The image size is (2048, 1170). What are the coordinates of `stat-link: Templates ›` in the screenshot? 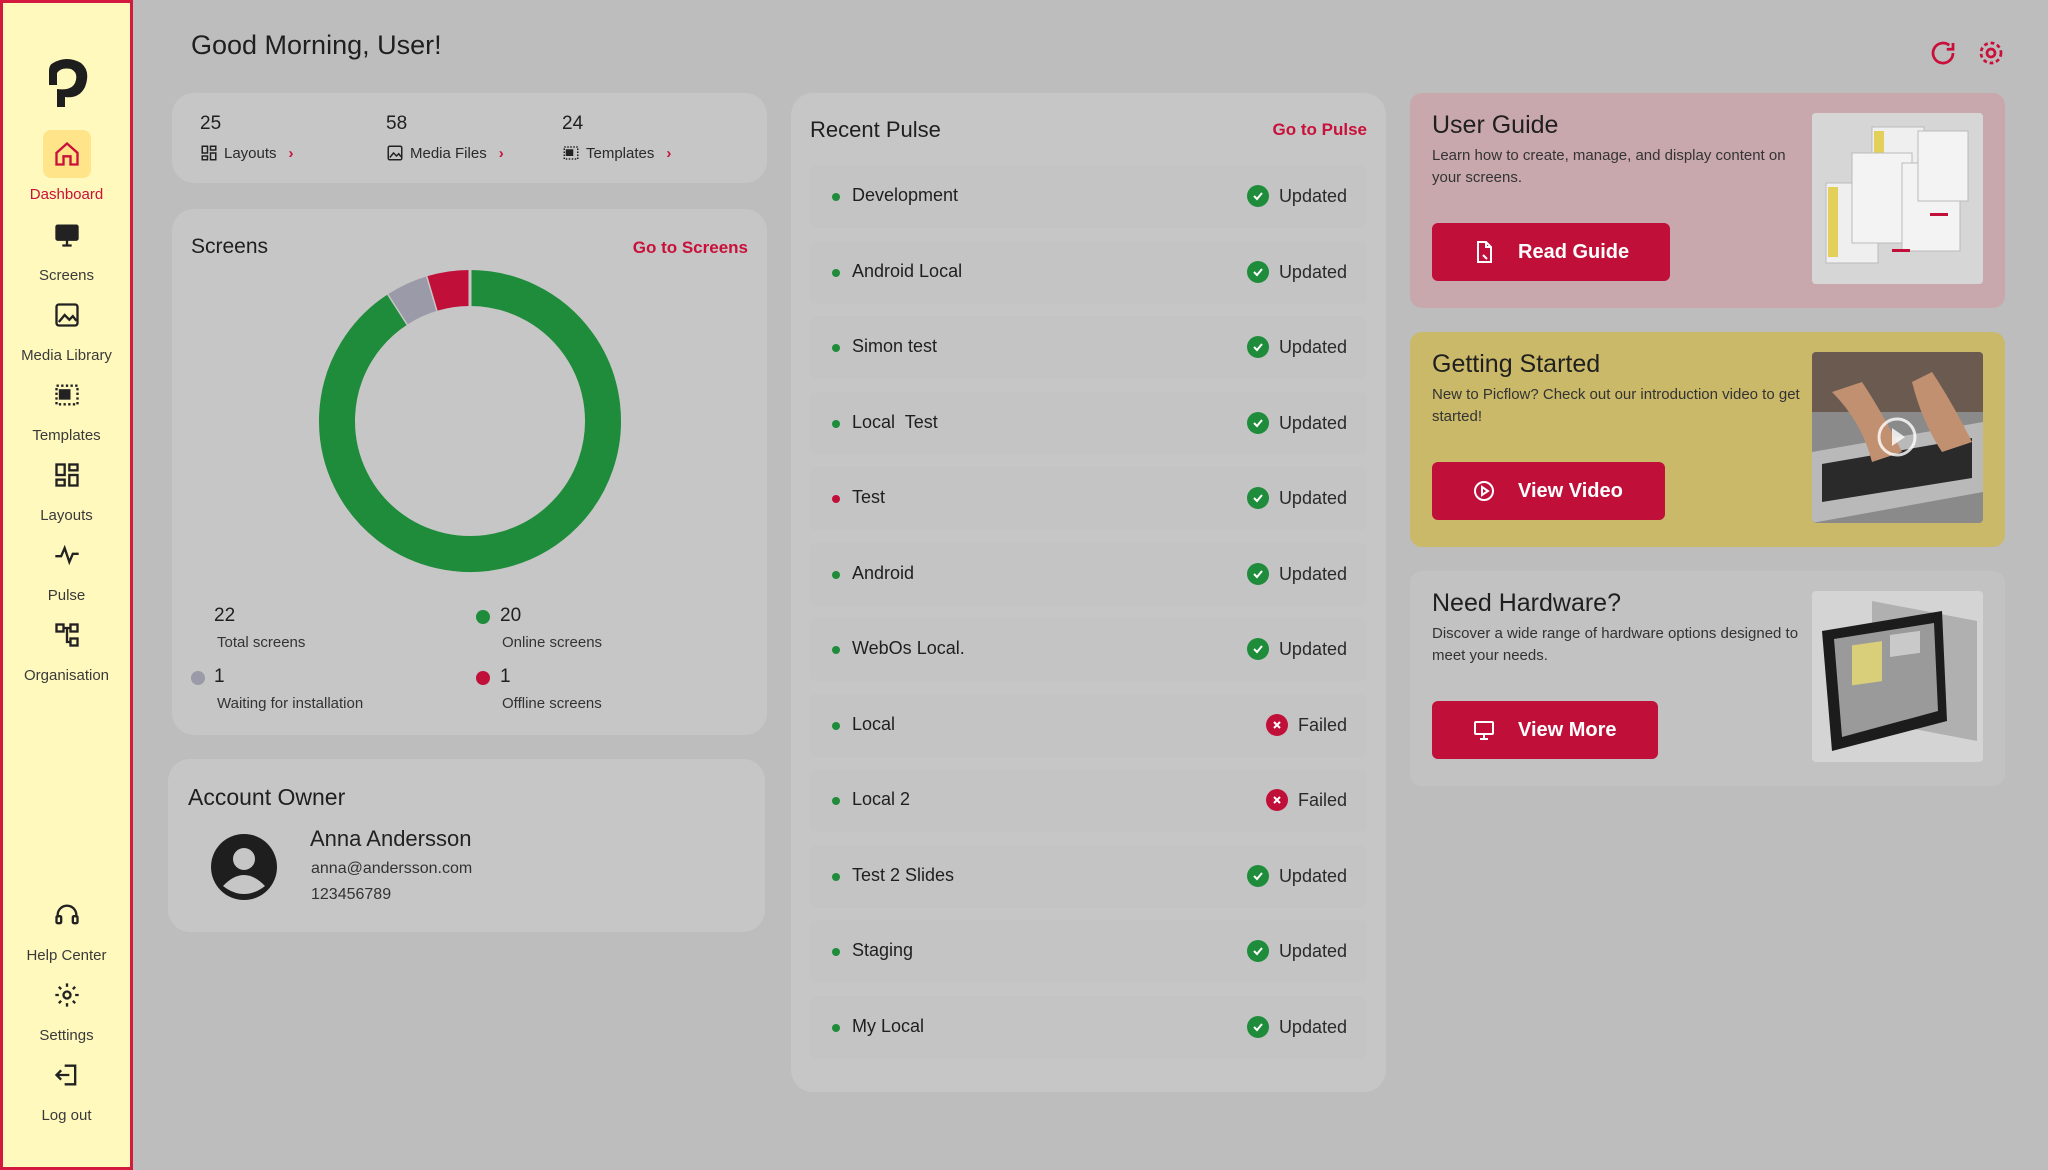 It's located at (616, 153).